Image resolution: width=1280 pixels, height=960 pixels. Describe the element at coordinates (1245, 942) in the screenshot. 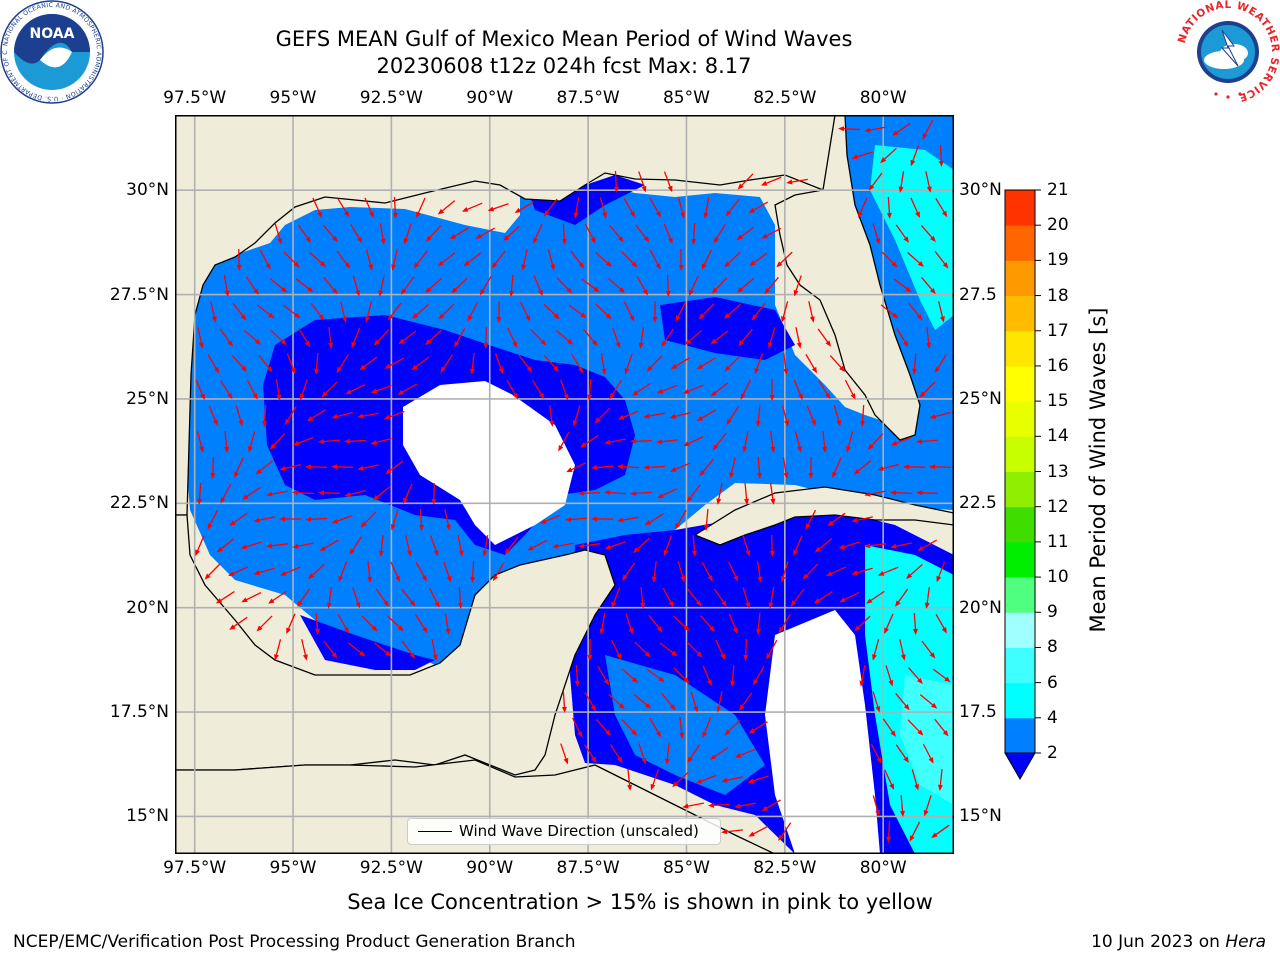

I see `host-name: Hera` at that location.